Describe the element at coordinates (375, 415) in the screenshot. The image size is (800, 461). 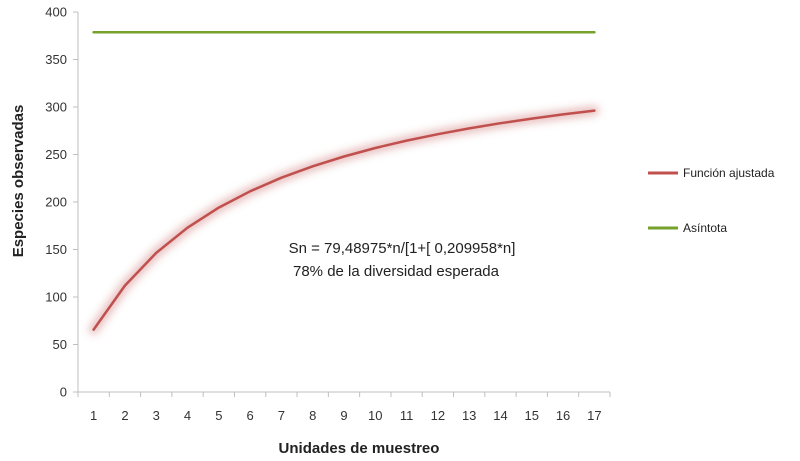
I see `x-tick-label: 10` at that location.